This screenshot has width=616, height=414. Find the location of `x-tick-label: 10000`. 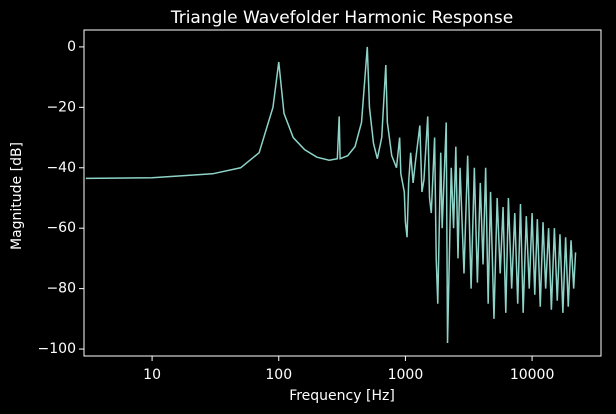

x-tick-label: 10000 is located at coordinates (532, 375).